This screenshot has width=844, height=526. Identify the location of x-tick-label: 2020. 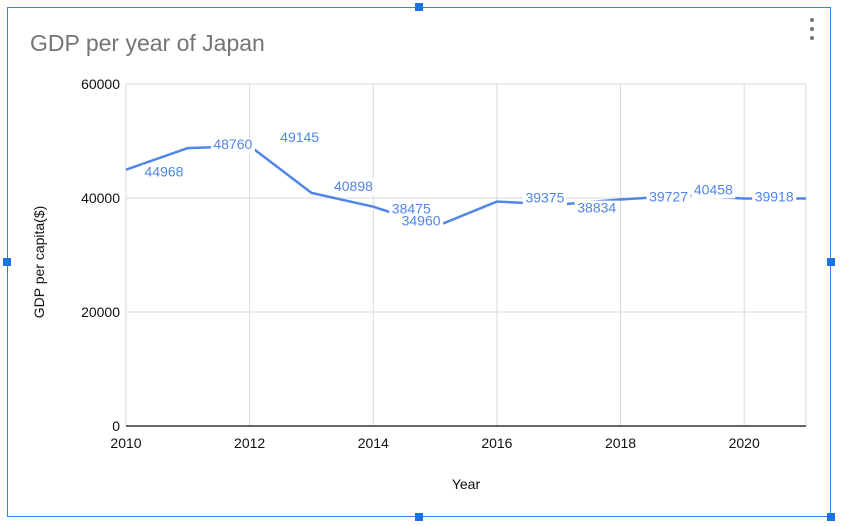
(744, 443).